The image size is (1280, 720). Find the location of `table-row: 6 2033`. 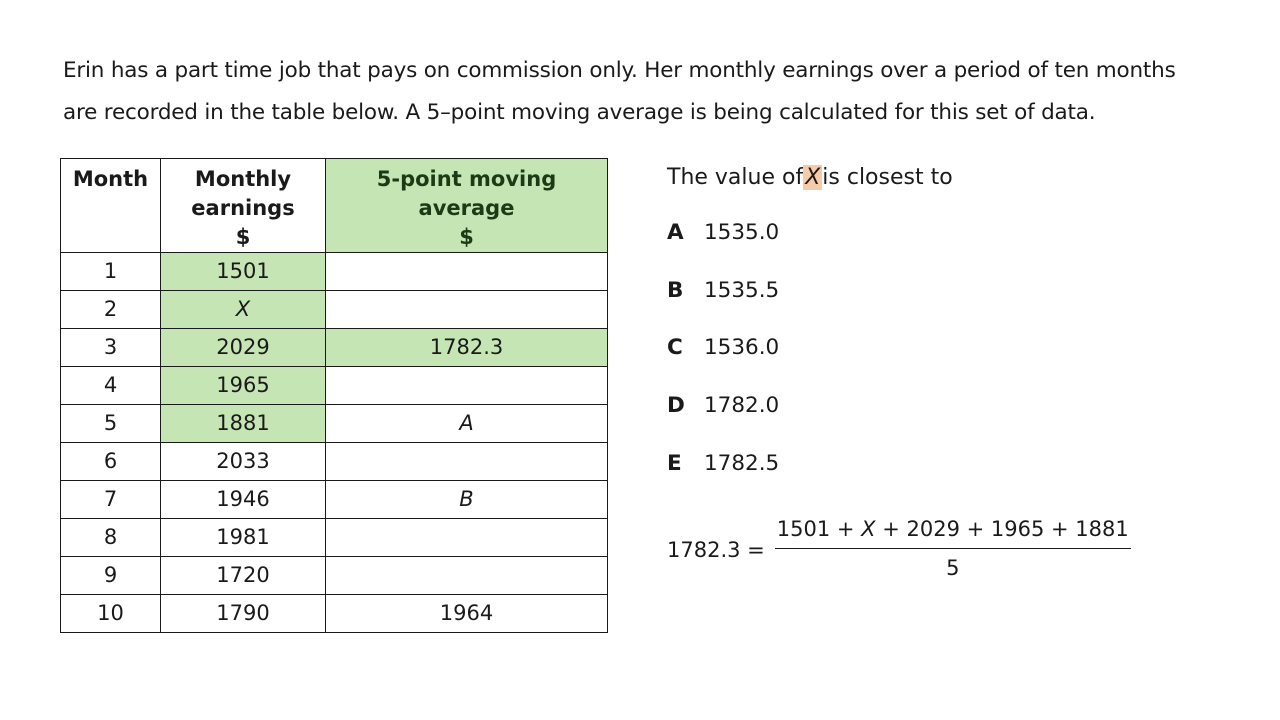

table-row: 6 2033 is located at coordinates (334, 461).